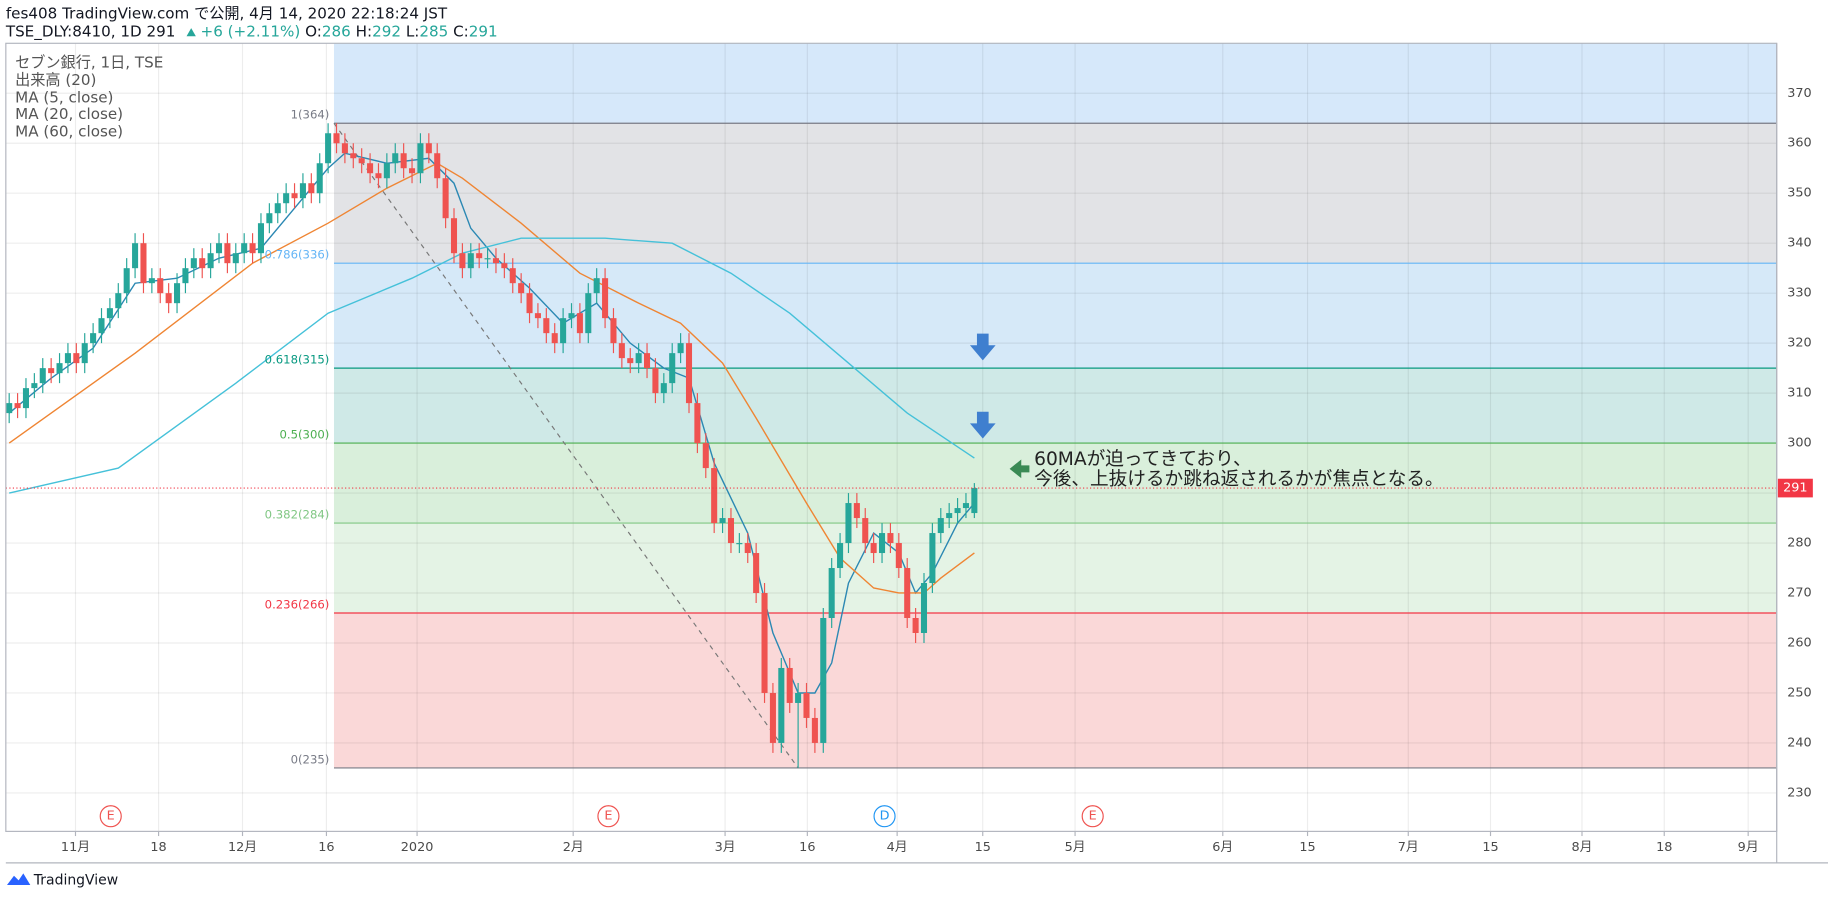 This screenshot has width=1828, height=898. Describe the element at coordinates (433, 31) in the screenshot. I see `ohlc-value: 285` at that location.